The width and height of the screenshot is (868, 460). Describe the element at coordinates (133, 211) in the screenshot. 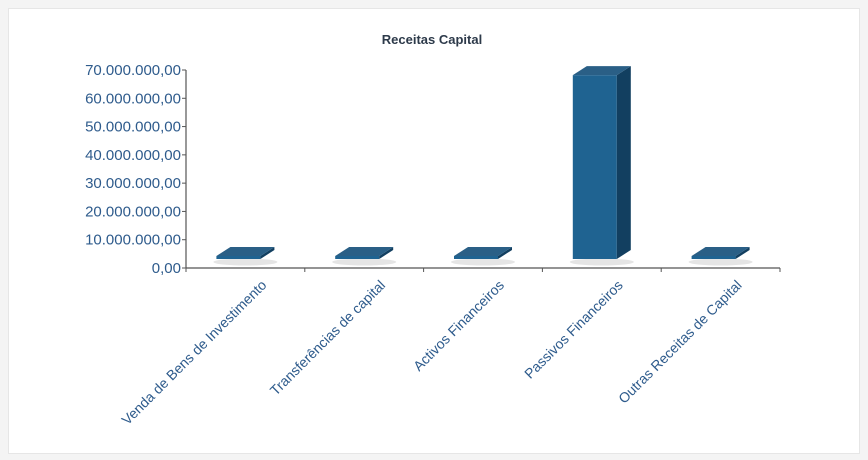

I see `y-tick-label: 20.000.000,00` at that location.